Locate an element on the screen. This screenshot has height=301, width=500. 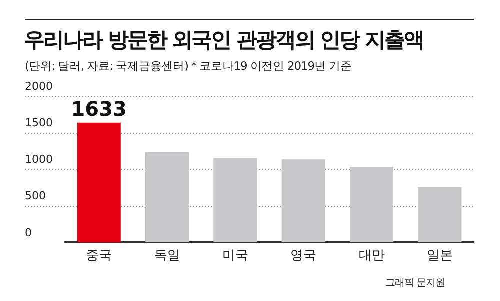
x-tick-label: 독일 is located at coordinates (167, 256).